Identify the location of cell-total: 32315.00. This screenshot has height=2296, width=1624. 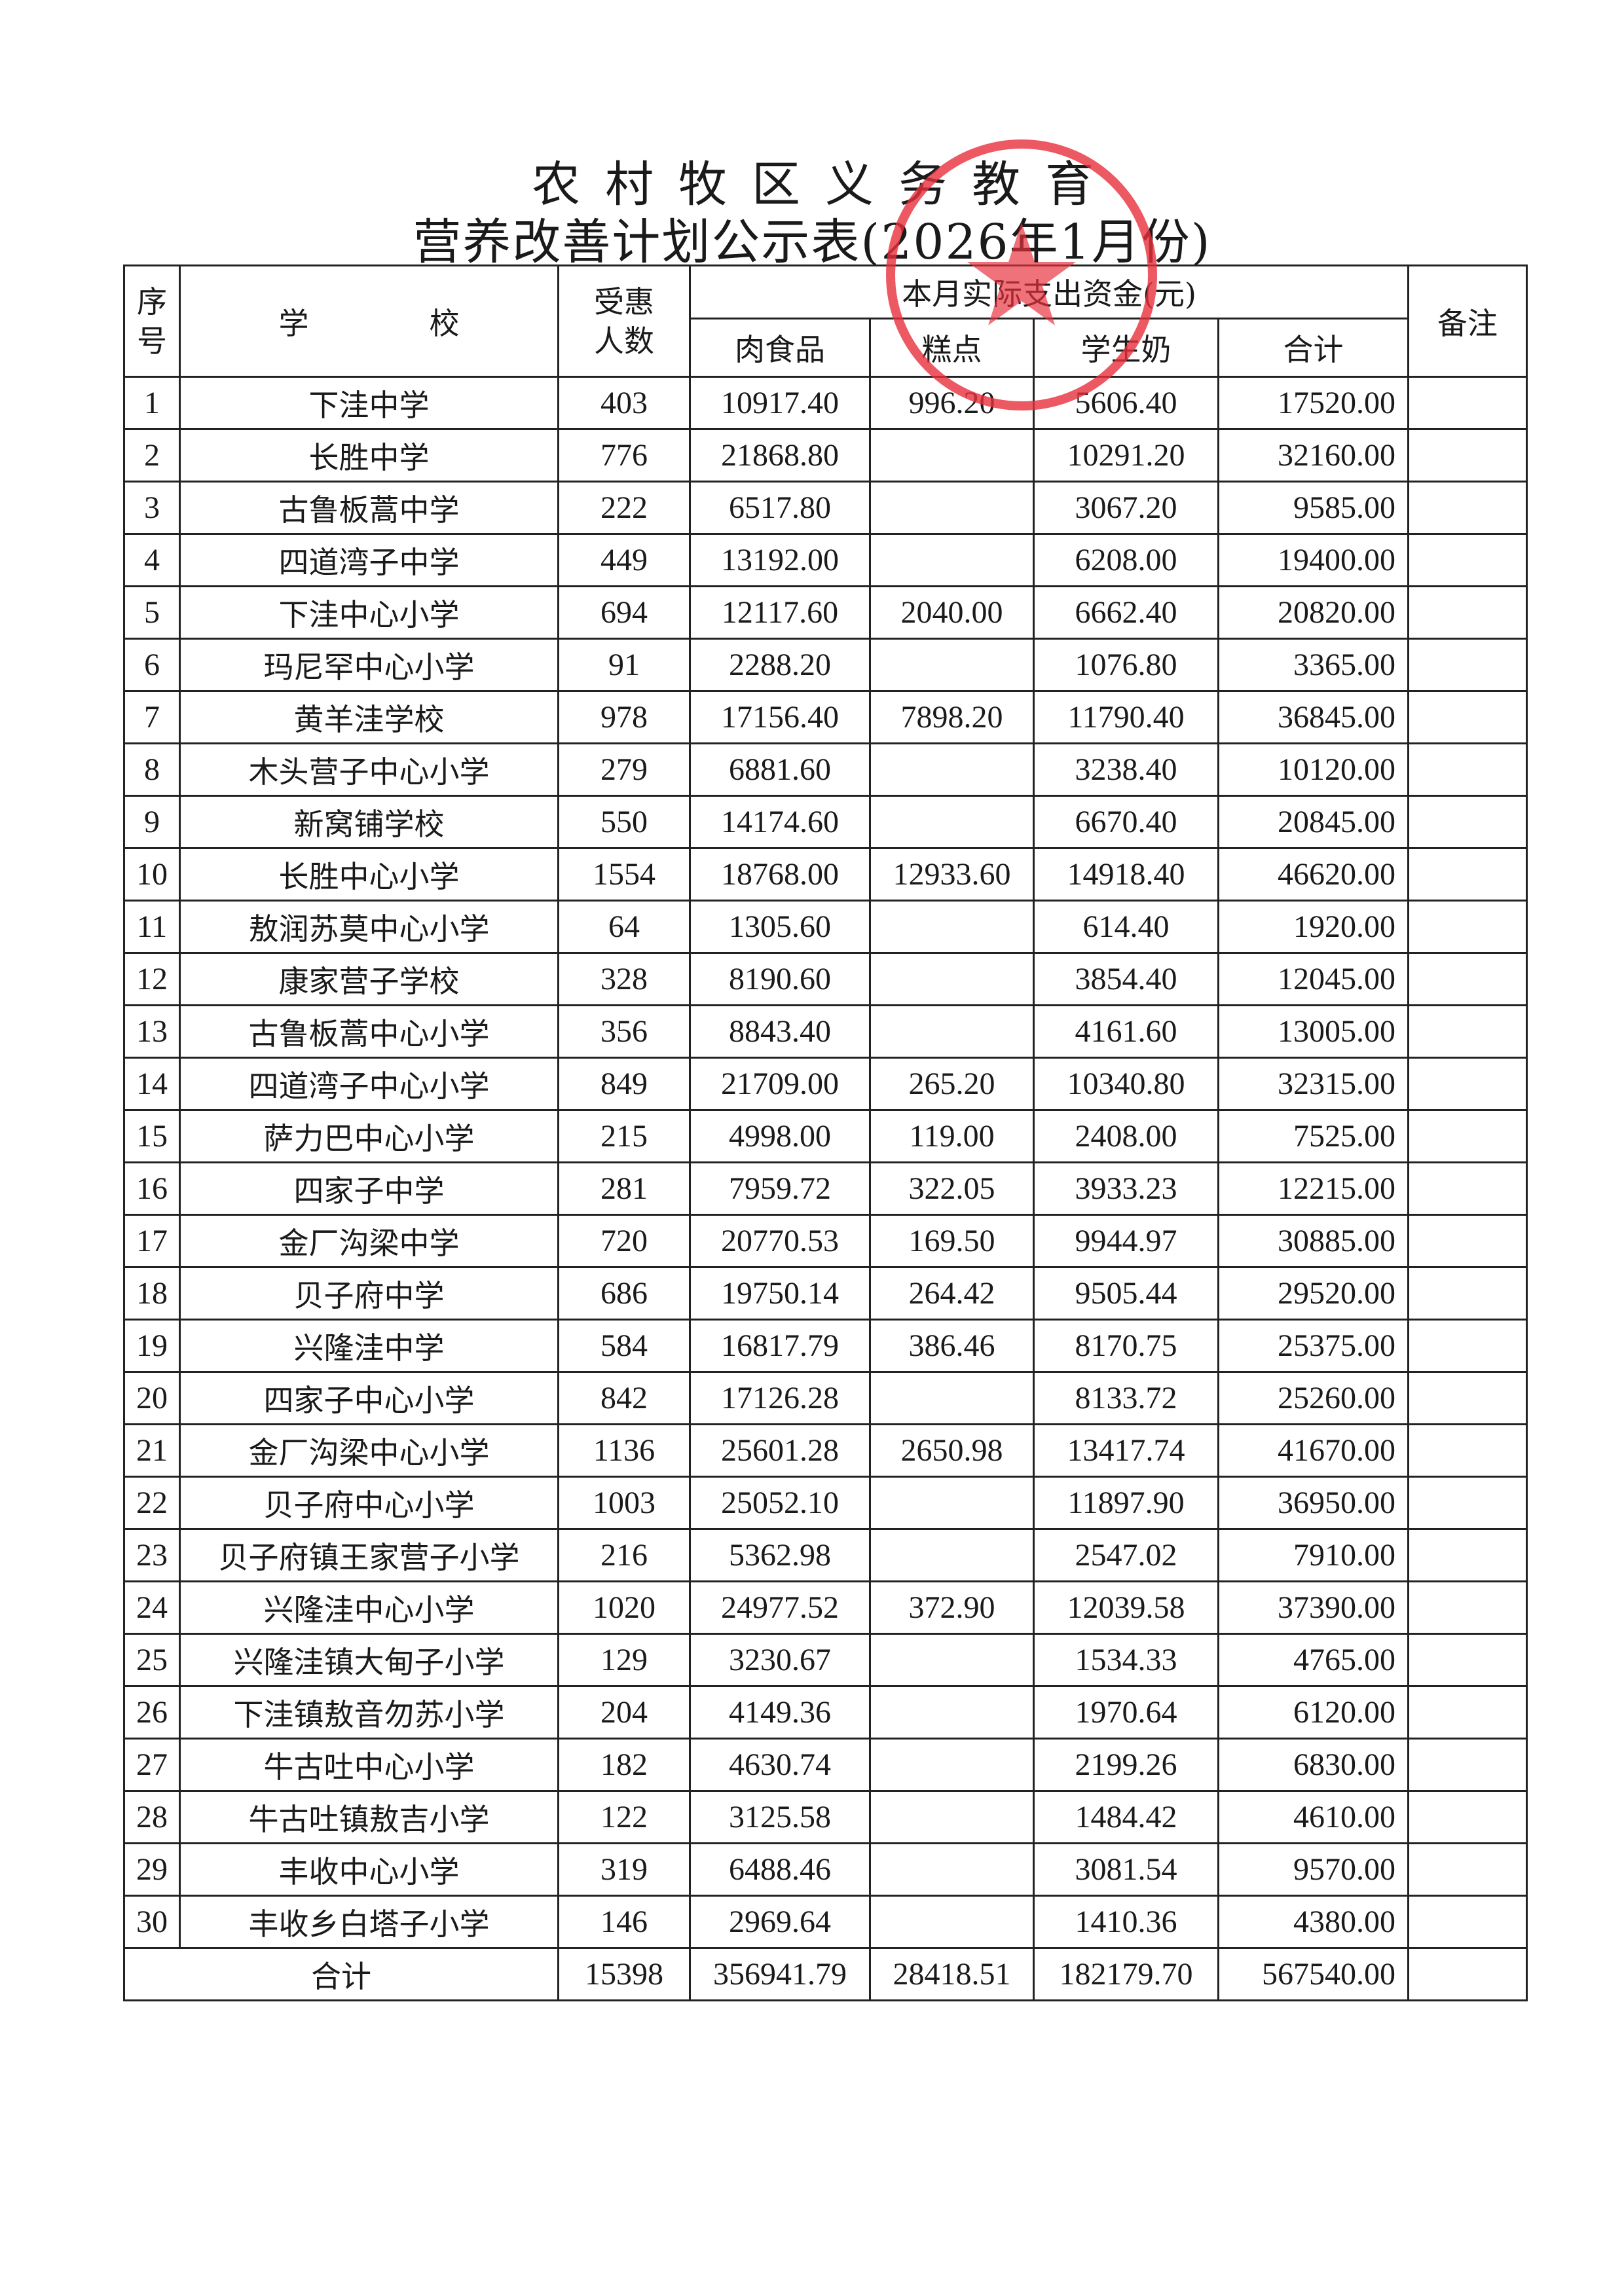
(1313, 1084).